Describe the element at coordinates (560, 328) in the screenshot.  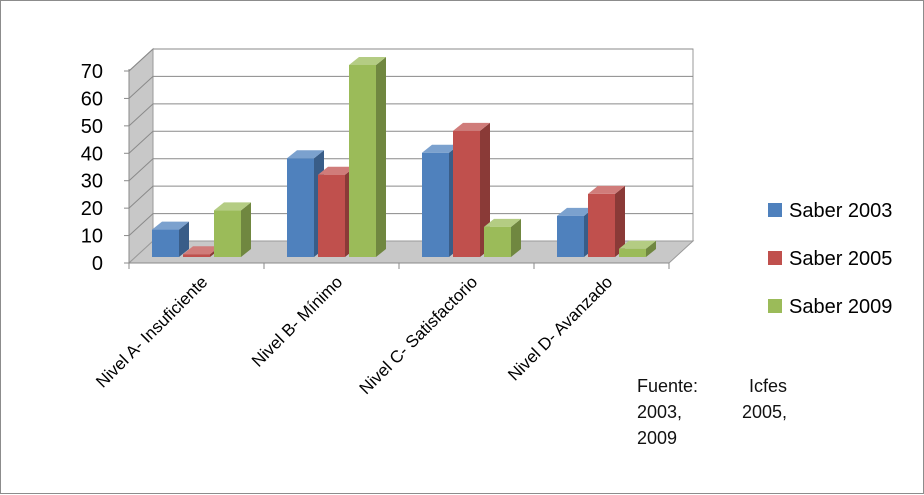
I see `x-category-label: Nivel D- Avanzado` at that location.